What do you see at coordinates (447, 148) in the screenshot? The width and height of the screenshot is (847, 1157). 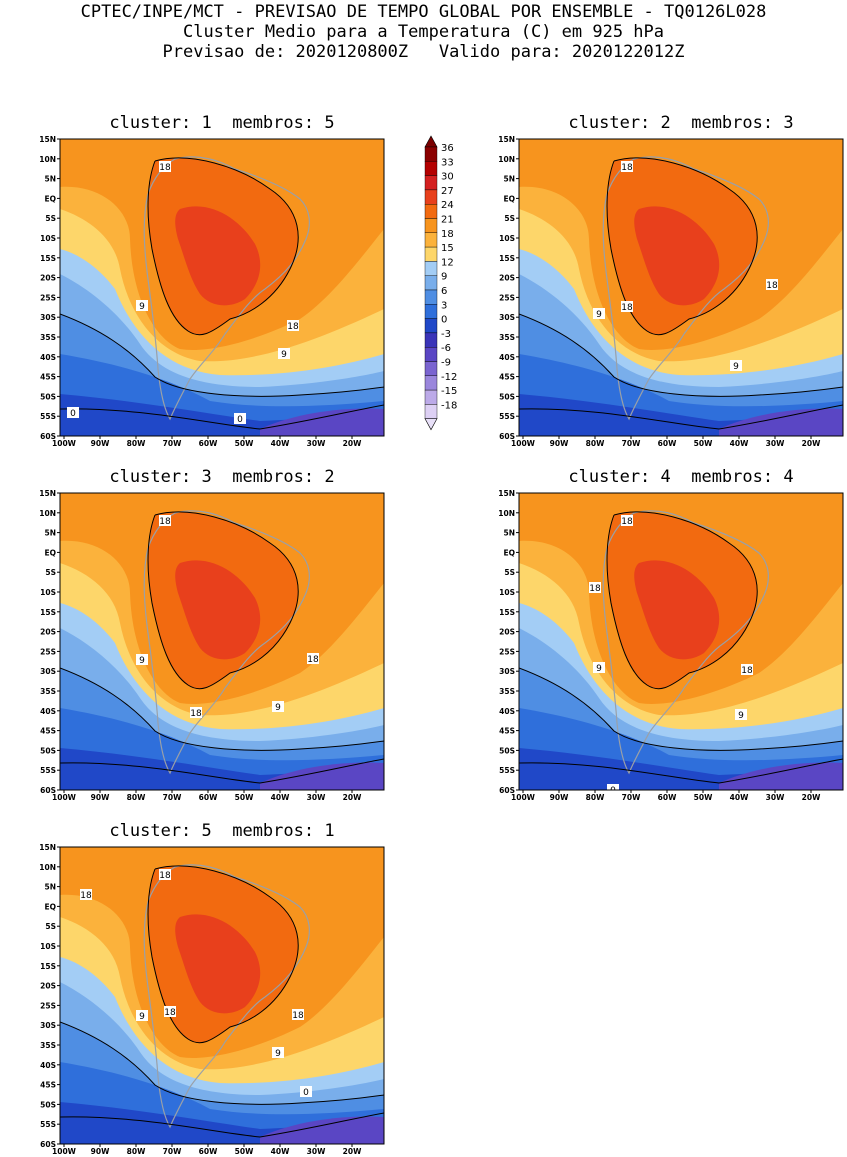 I see `colorbar-label: 36` at bounding box center [447, 148].